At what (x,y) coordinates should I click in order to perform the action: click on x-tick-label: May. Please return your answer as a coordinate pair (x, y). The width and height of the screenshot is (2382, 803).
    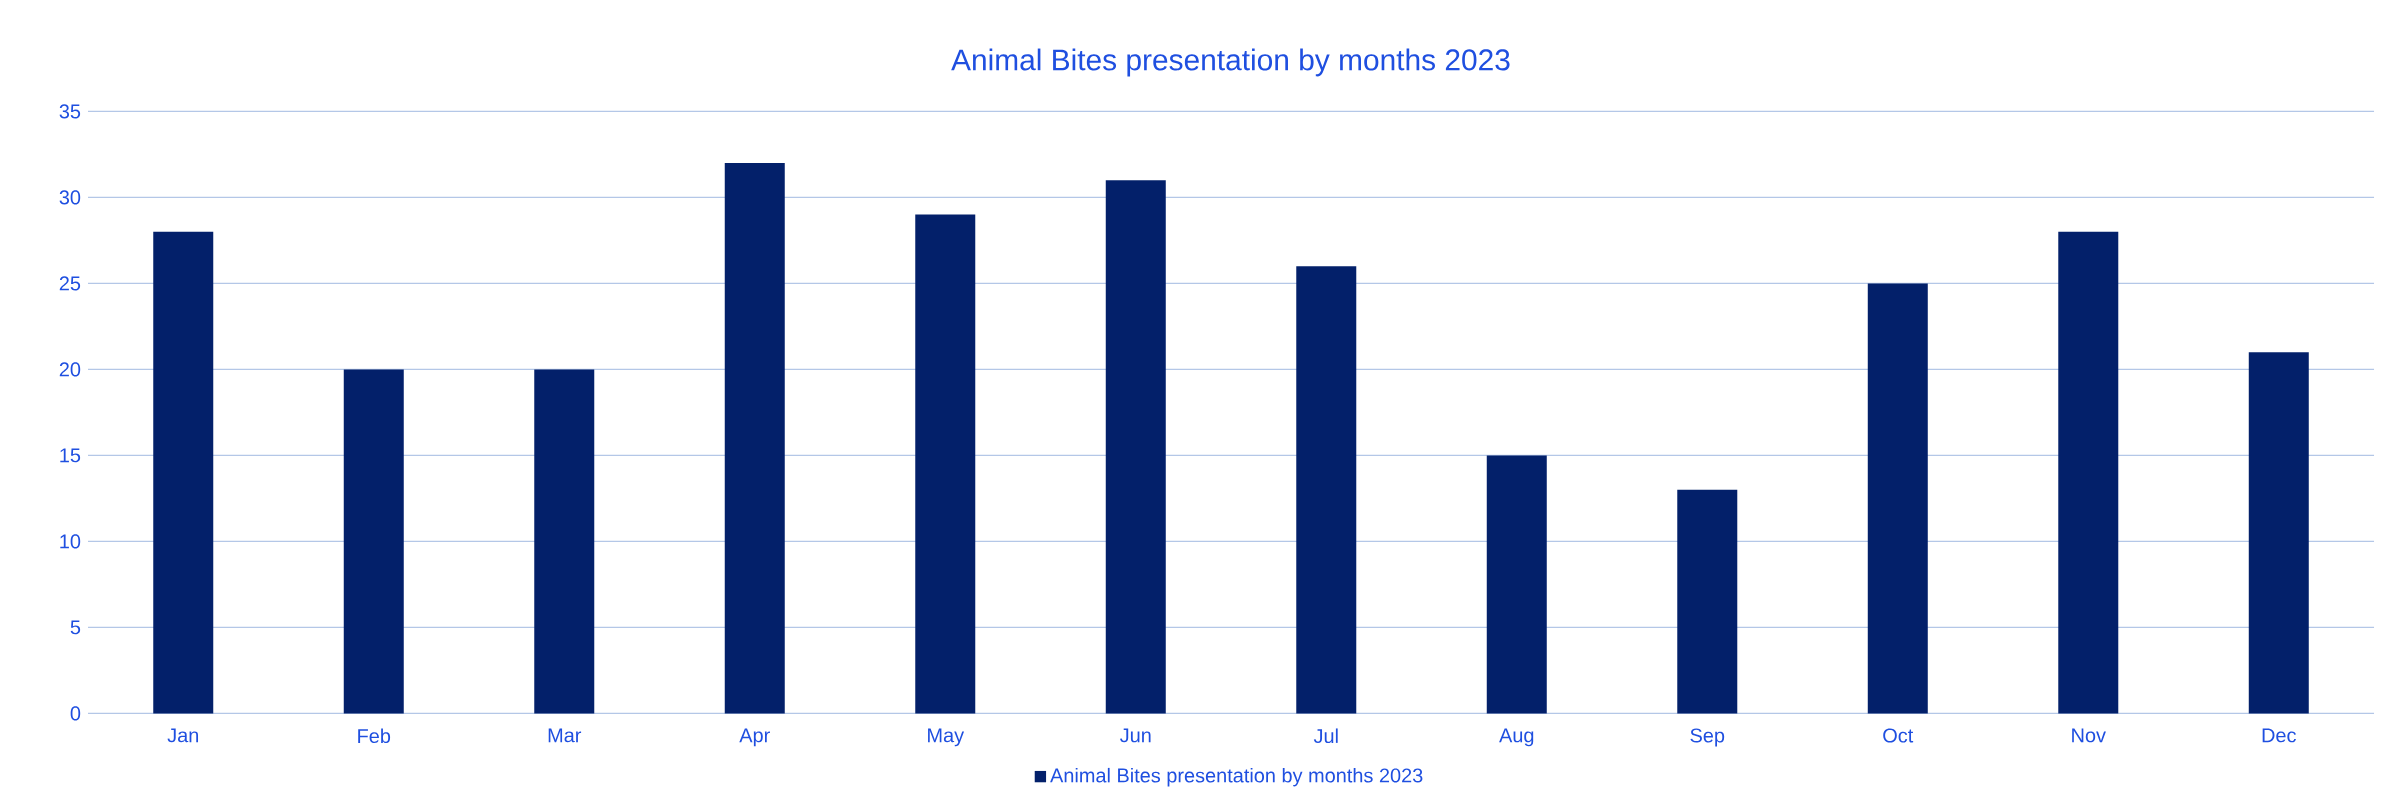
    Looking at the image, I should click on (946, 737).